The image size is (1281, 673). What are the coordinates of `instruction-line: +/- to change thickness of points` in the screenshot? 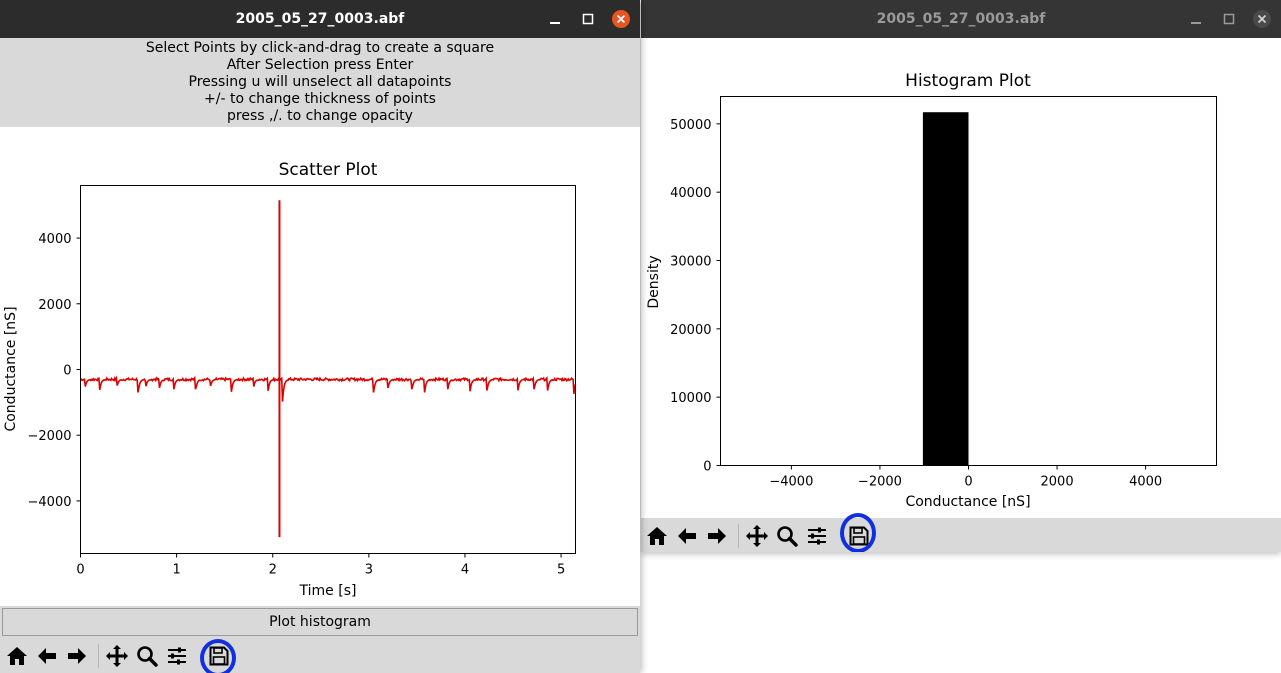 It's located at (320, 99).